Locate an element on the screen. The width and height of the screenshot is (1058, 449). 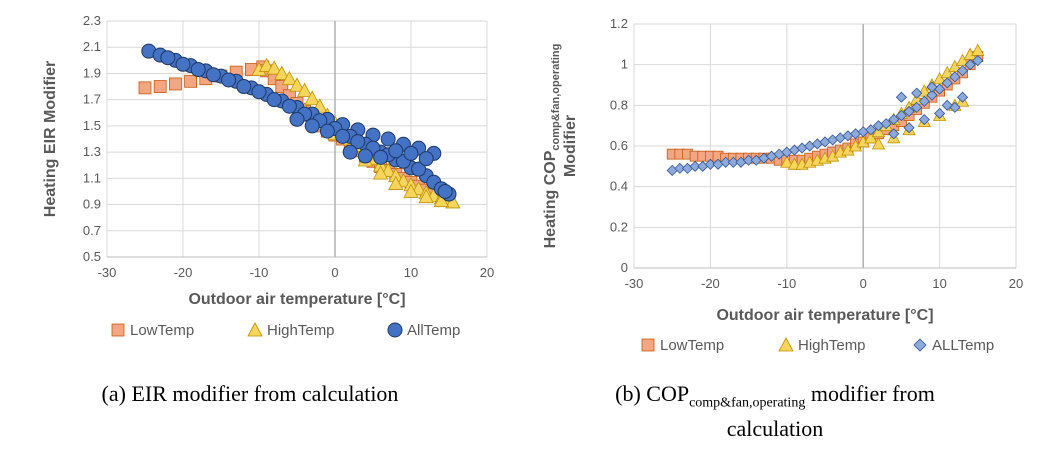
charta-xtick-label: -10 is located at coordinates (259, 272).